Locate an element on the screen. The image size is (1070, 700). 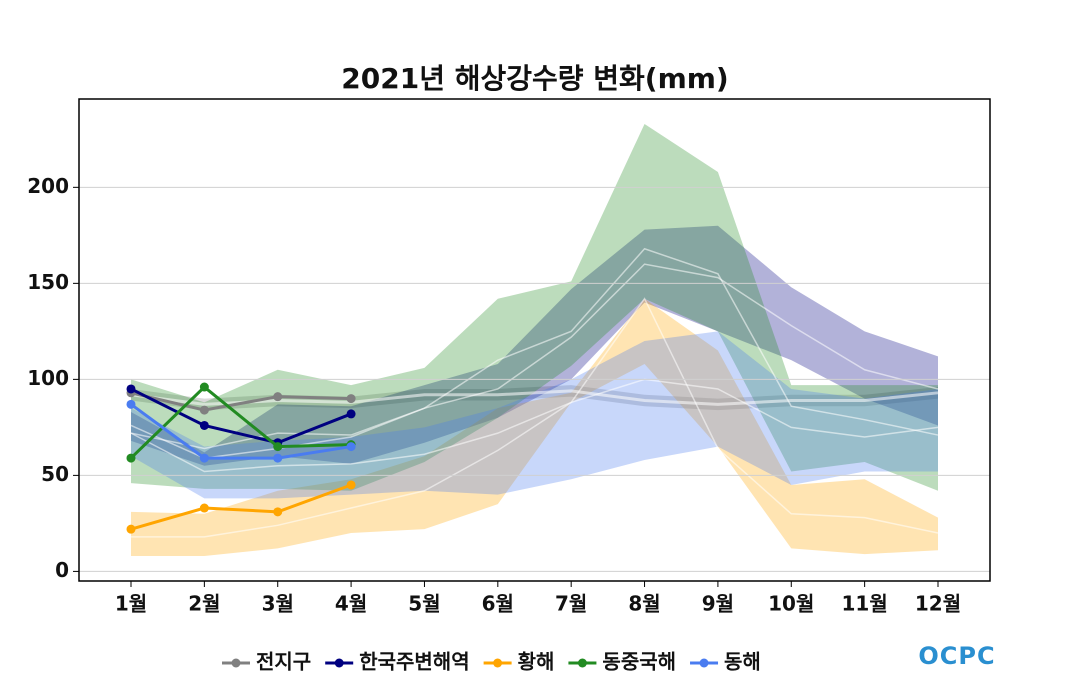
x-tick-label: 6월 is located at coordinates (498, 604).